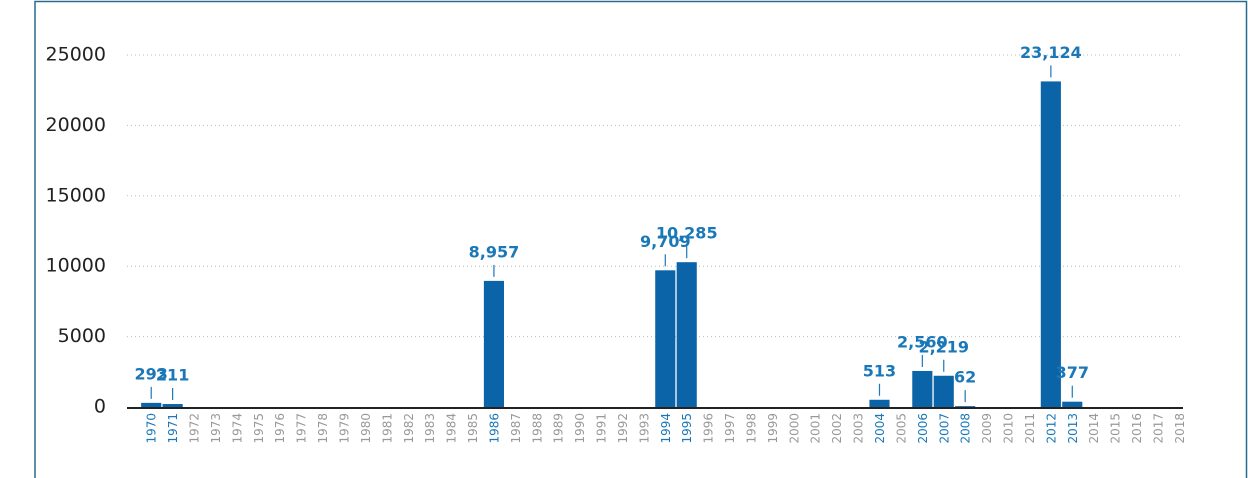 The image size is (1248, 478). Describe the element at coordinates (944, 428) in the screenshot. I see `x-tick-label: 2007` at that location.